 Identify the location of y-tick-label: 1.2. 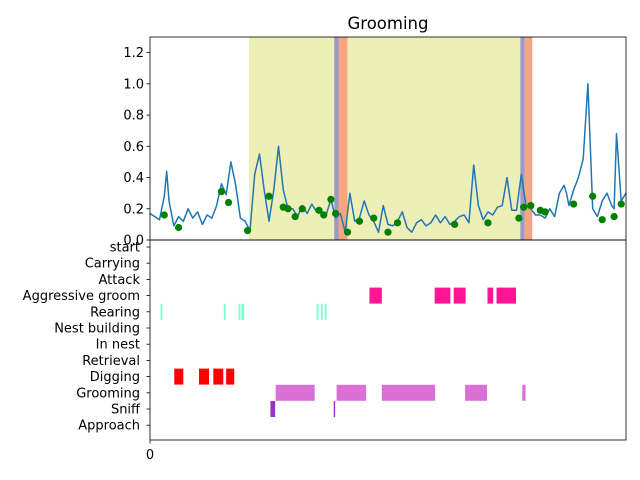
(133, 53).